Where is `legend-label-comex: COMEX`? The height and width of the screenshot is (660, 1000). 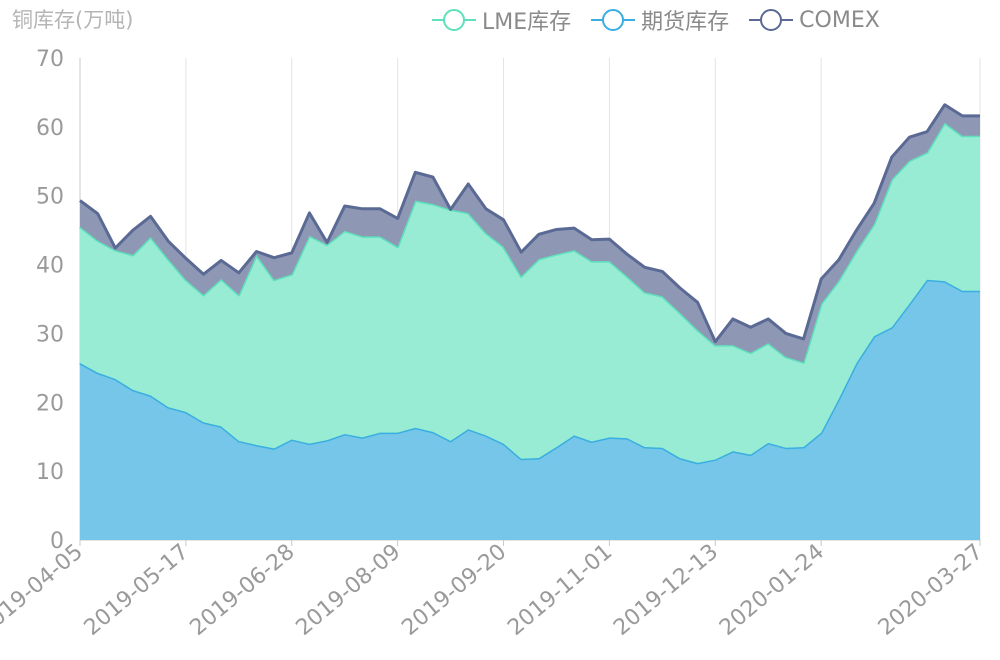
legend-label-comex: COMEX is located at coordinates (839, 20).